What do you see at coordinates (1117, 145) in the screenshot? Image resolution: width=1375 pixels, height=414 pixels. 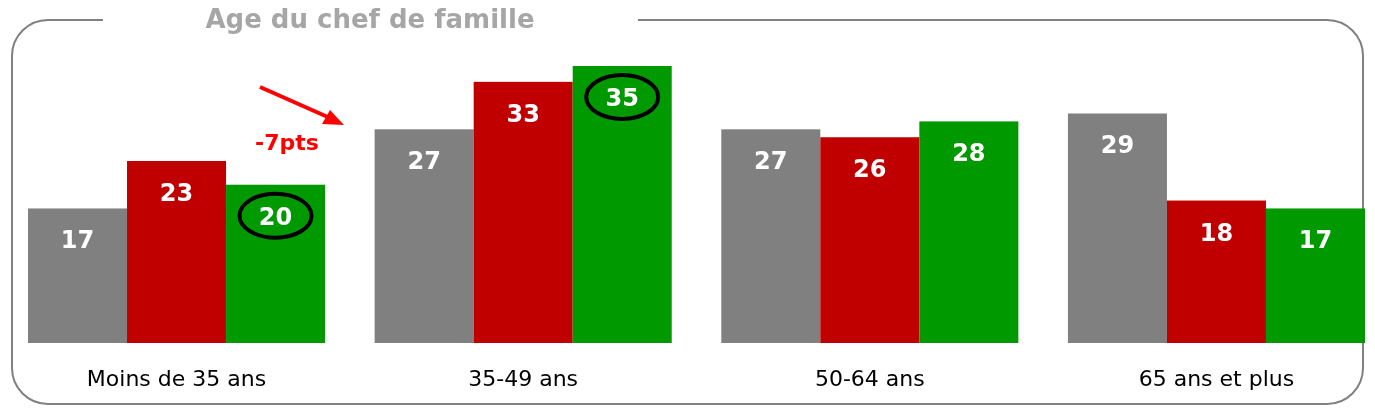 I see `data-label: 29` at bounding box center [1117, 145].